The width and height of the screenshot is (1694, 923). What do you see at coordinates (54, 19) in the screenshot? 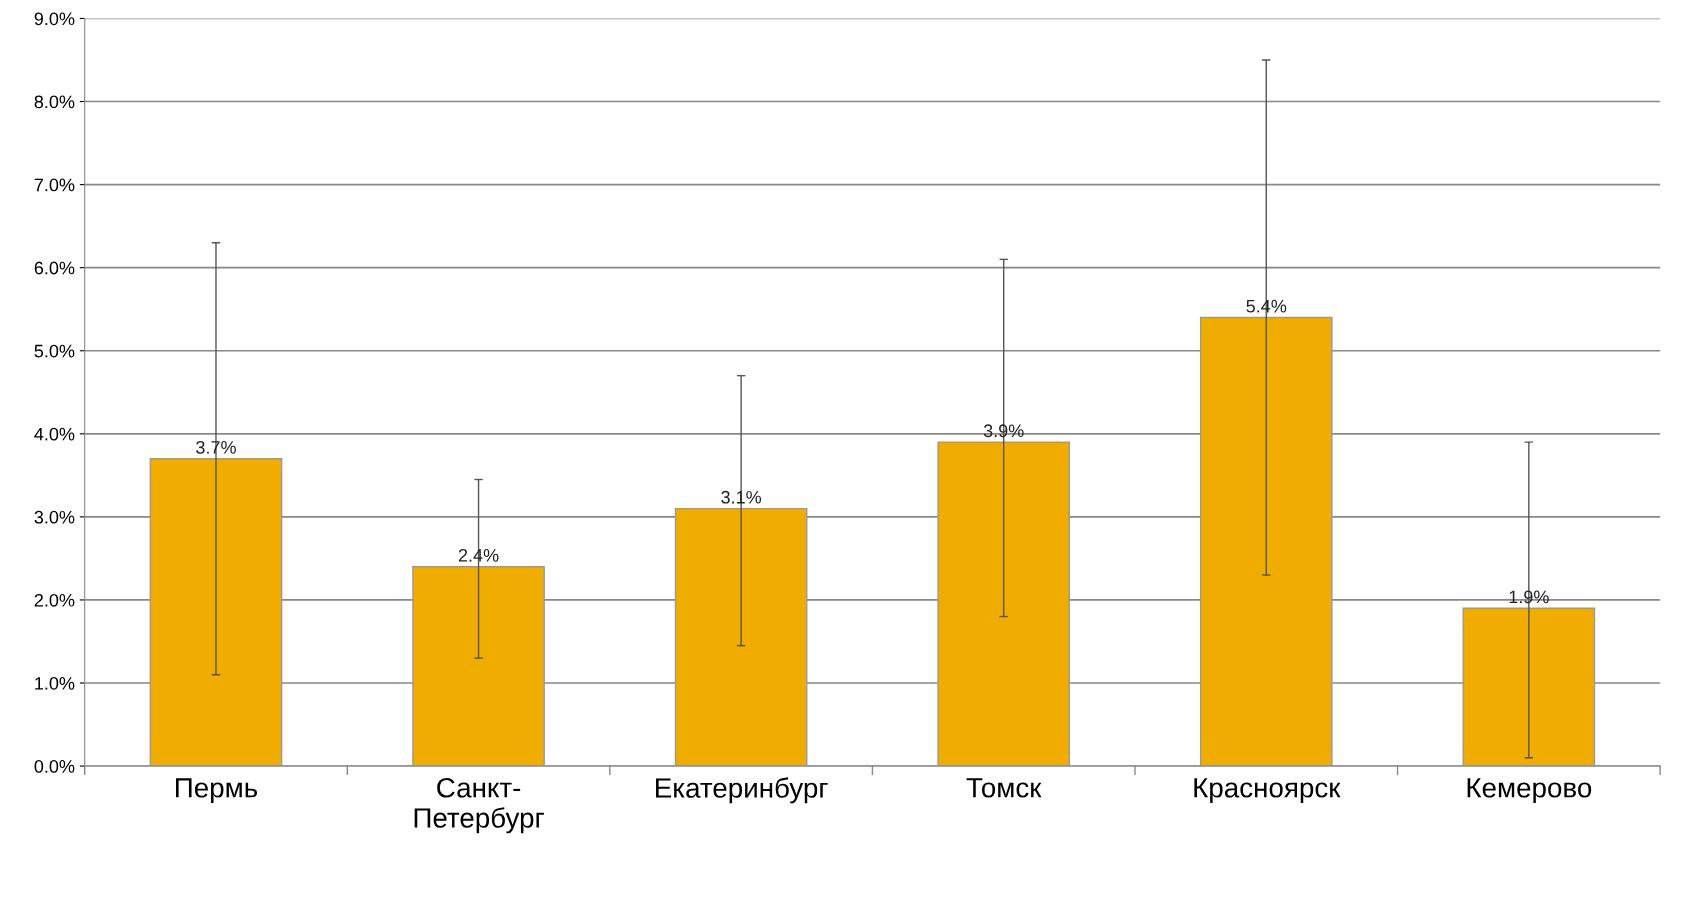
I see `y-tick-label: 9.0%` at bounding box center [54, 19].